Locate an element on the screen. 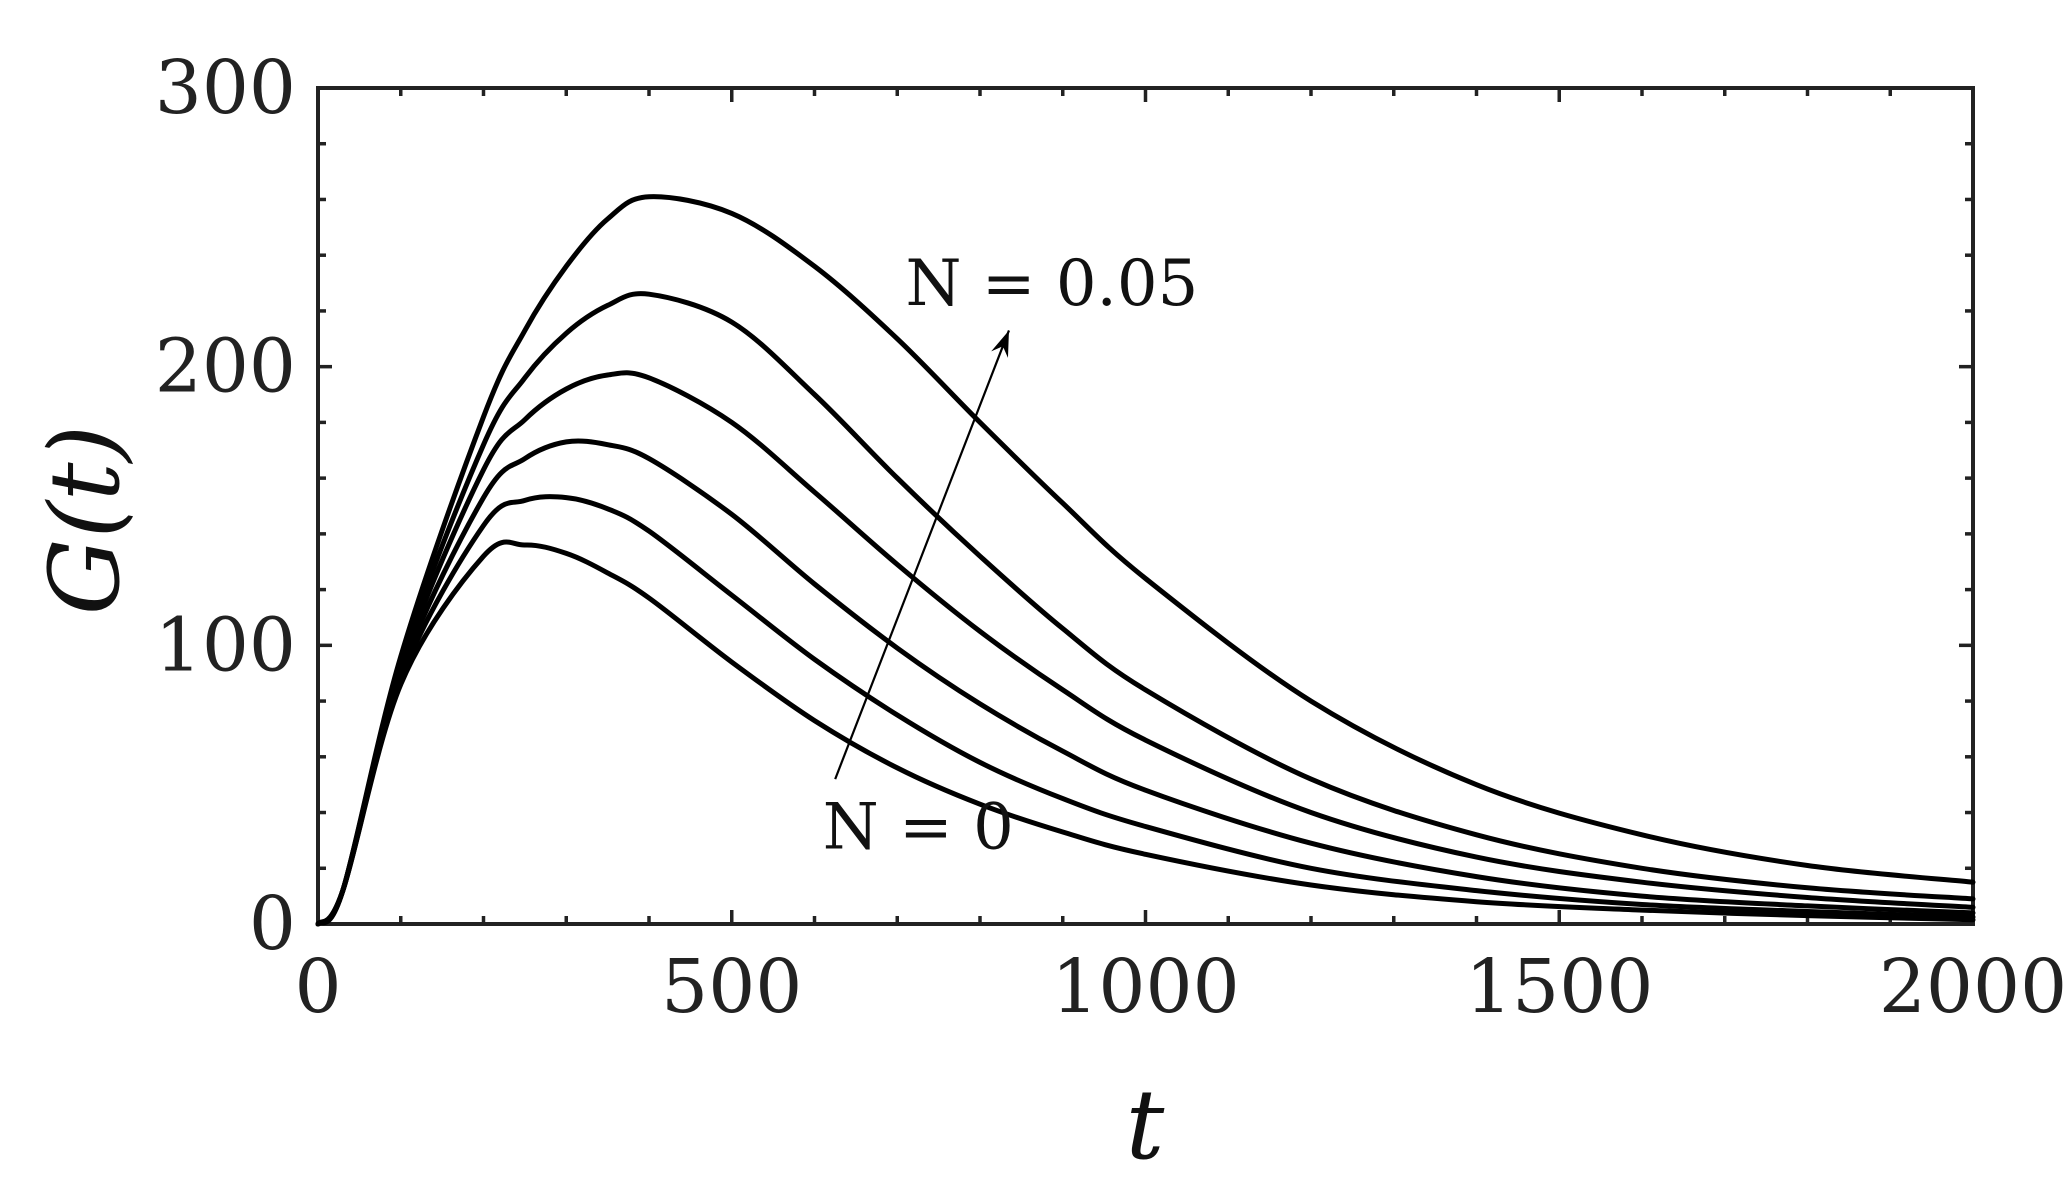 This screenshot has width=2070, height=1200. y-axis-label: G(t) is located at coordinates (85, 520).